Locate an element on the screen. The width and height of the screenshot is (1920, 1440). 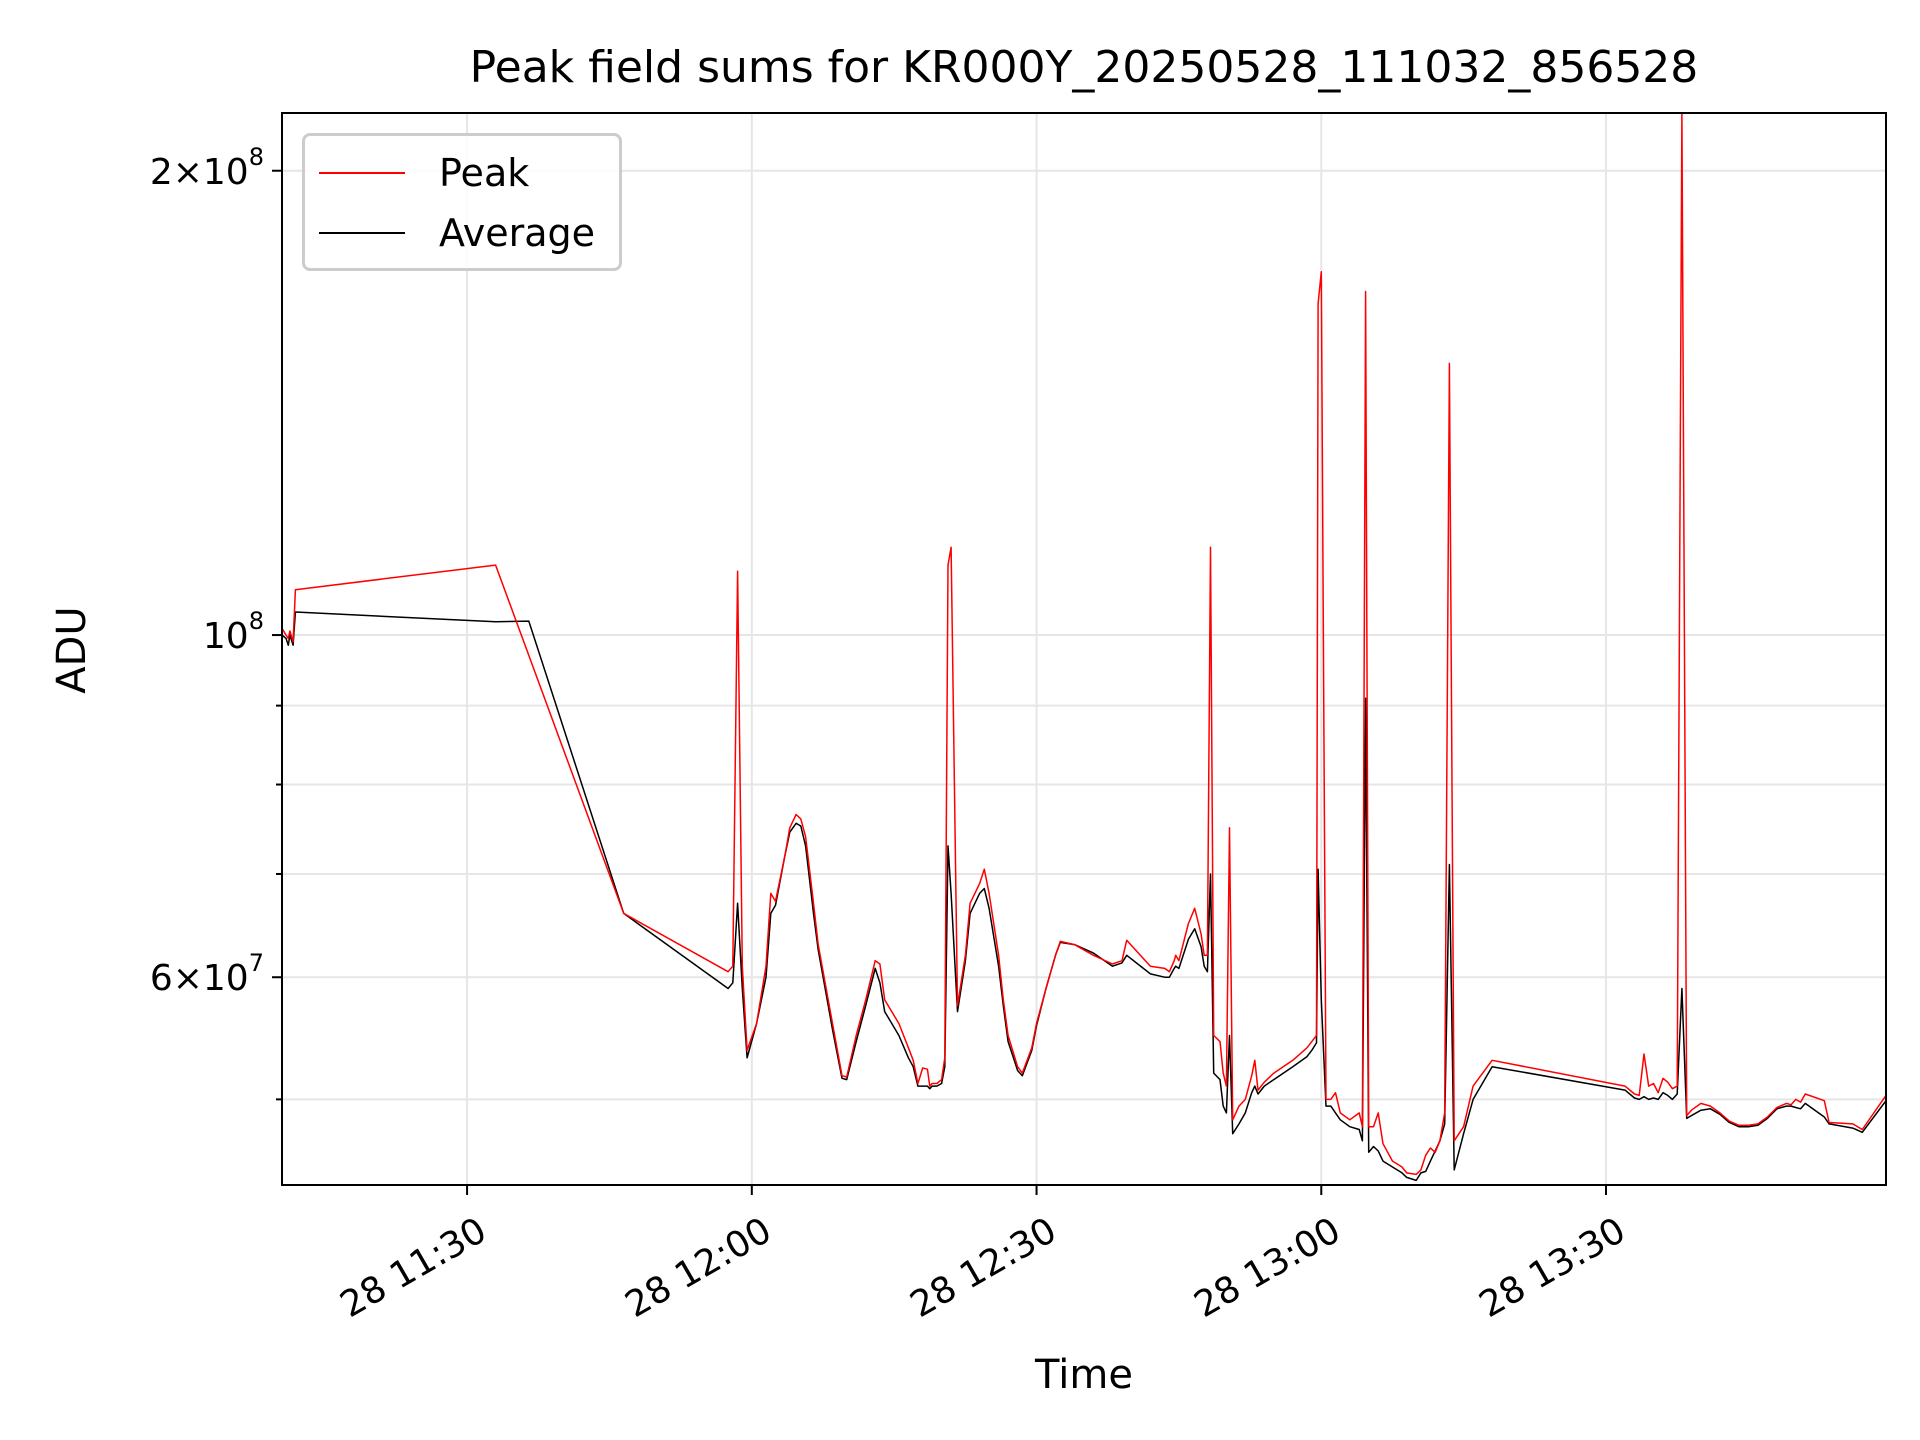
y-tick-label: 2×10⁸ is located at coordinates (206, 167).